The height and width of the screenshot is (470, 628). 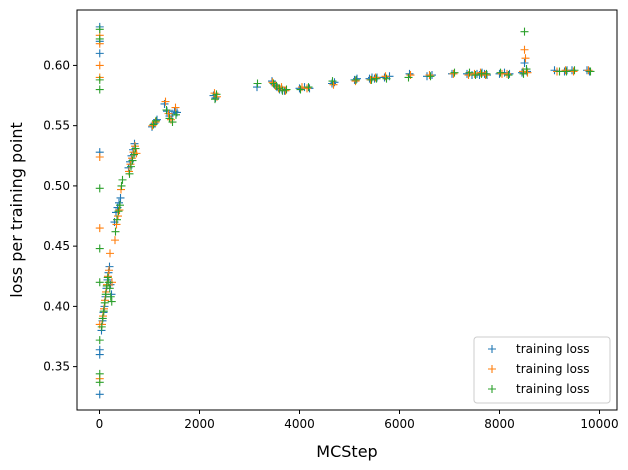 I want to click on y-tick-label: 0.45, so click(x=56, y=246).